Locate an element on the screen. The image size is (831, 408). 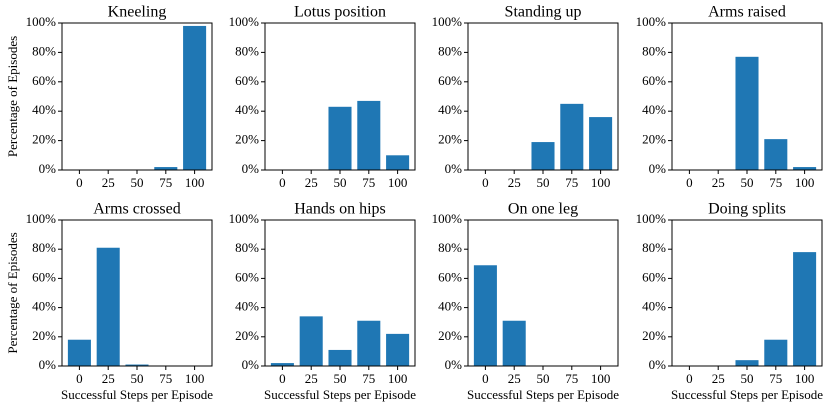
chart-title: Kneeling is located at coordinates (137, 12).